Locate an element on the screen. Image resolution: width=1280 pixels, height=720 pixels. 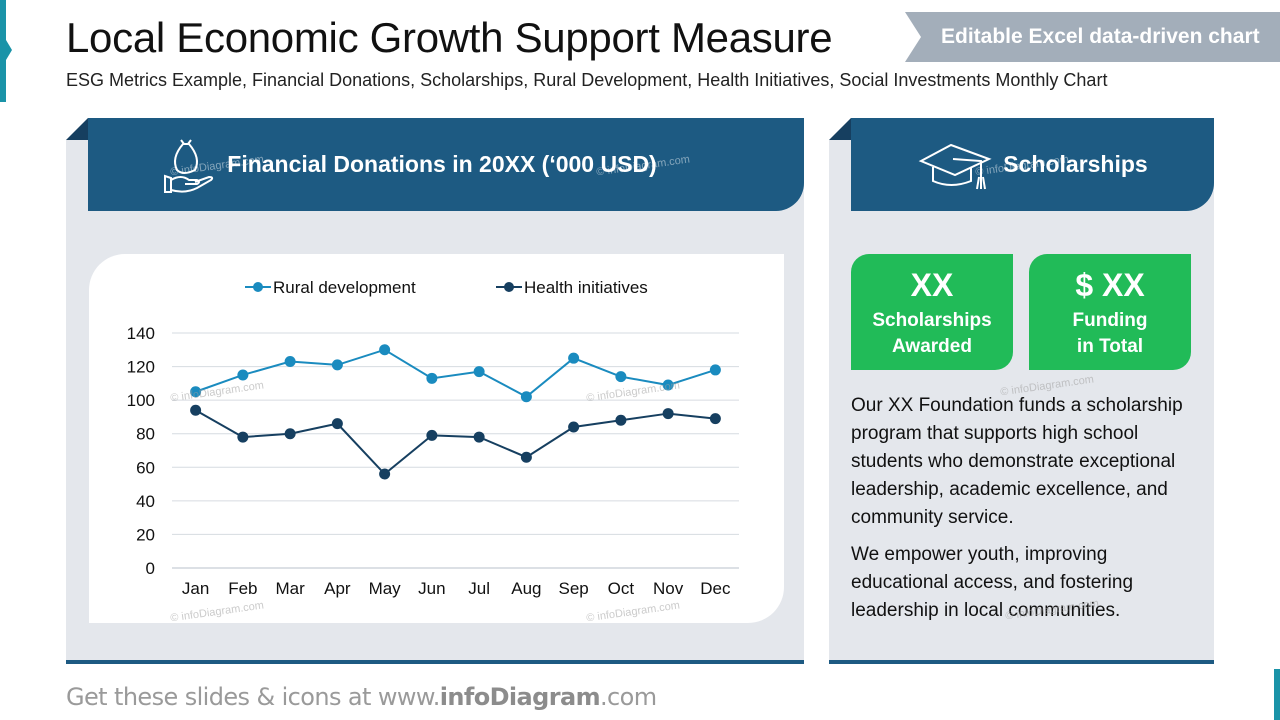
financial-donations-title: Financial Donations in 20XX (‘000 USD) is located at coordinates (442, 164).